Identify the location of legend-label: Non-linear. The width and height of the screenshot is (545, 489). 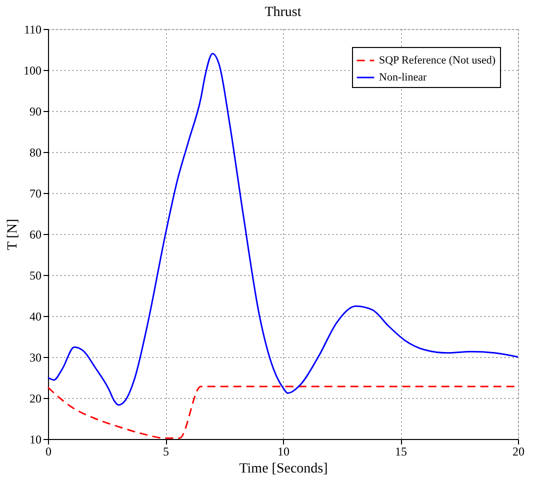
(403, 78).